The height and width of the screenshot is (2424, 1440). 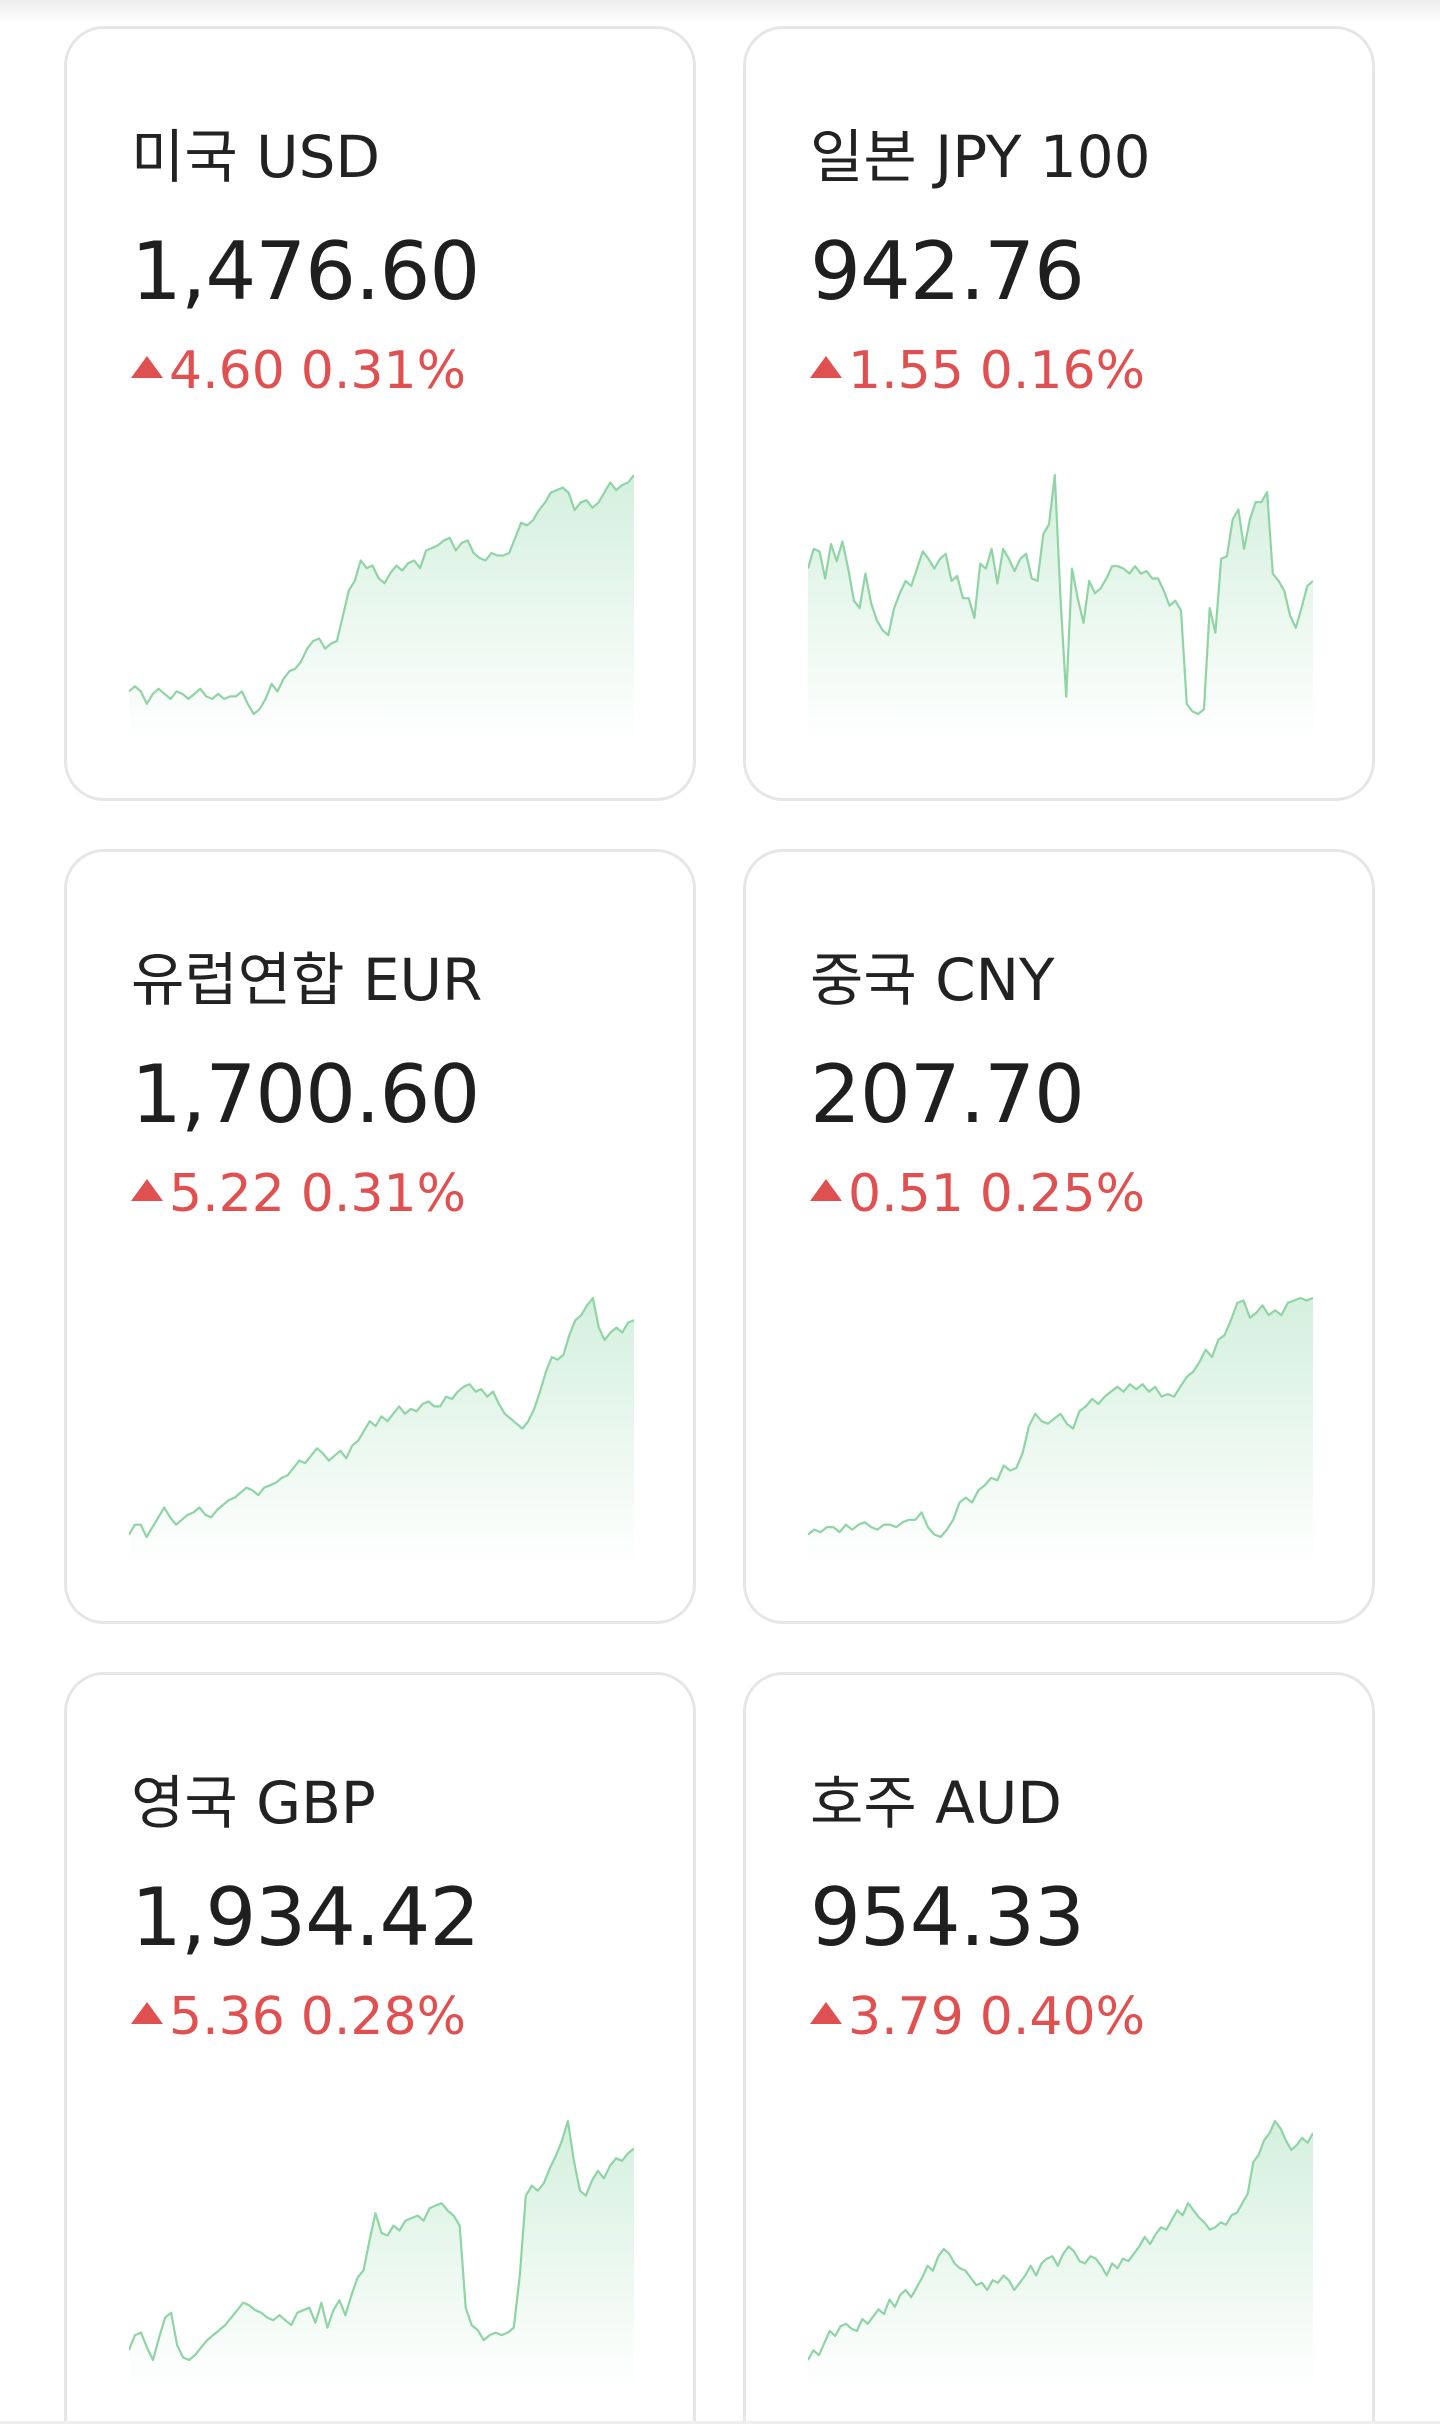 I want to click on currency-card-eur: 유럽연합 EUR 1,700.60 5.22 0.31%, so click(x=380, y=1236).